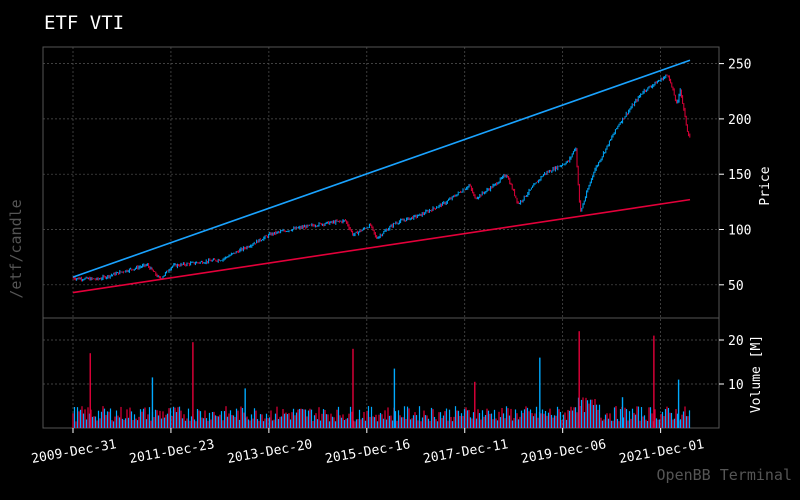 The height and width of the screenshot is (500, 800). What do you see at coordinates (661, 452) in the screenshot?
I see `x-tick-label: 2021-Dec-01` at bounding box center [661, 452].